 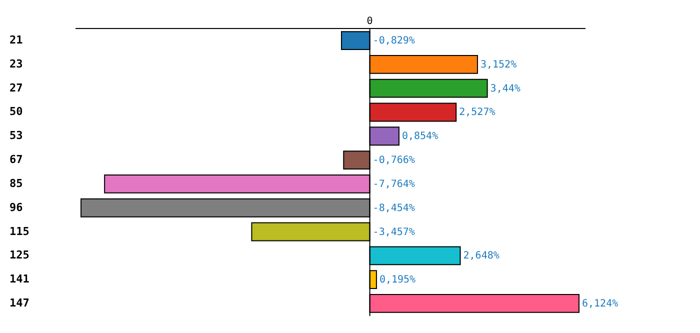 What do you see at coordinates (420, 136) in the screenshot?
I see `data-label: 0,854%` at bounding box center [420, 136].